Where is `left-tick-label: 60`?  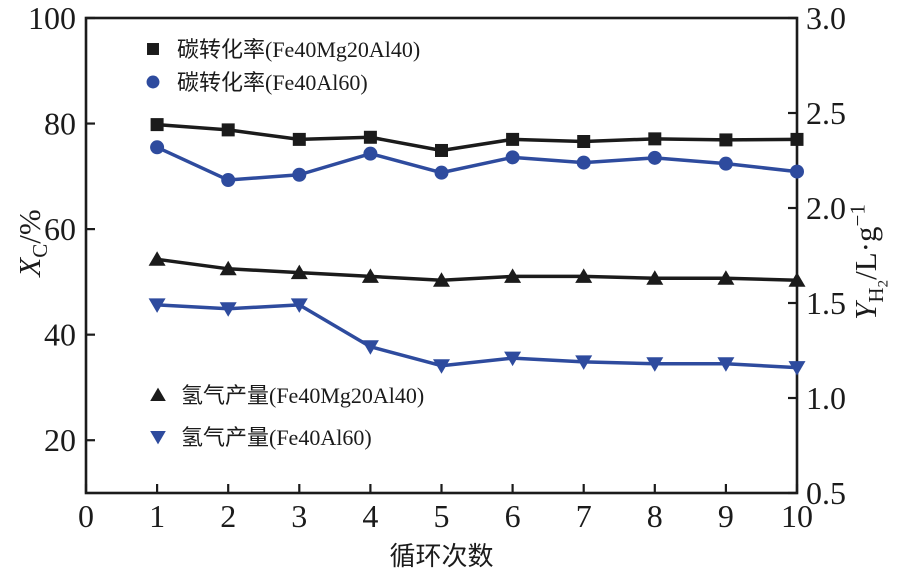
left-tick-label: 60 is located at coordinates (60, 229).